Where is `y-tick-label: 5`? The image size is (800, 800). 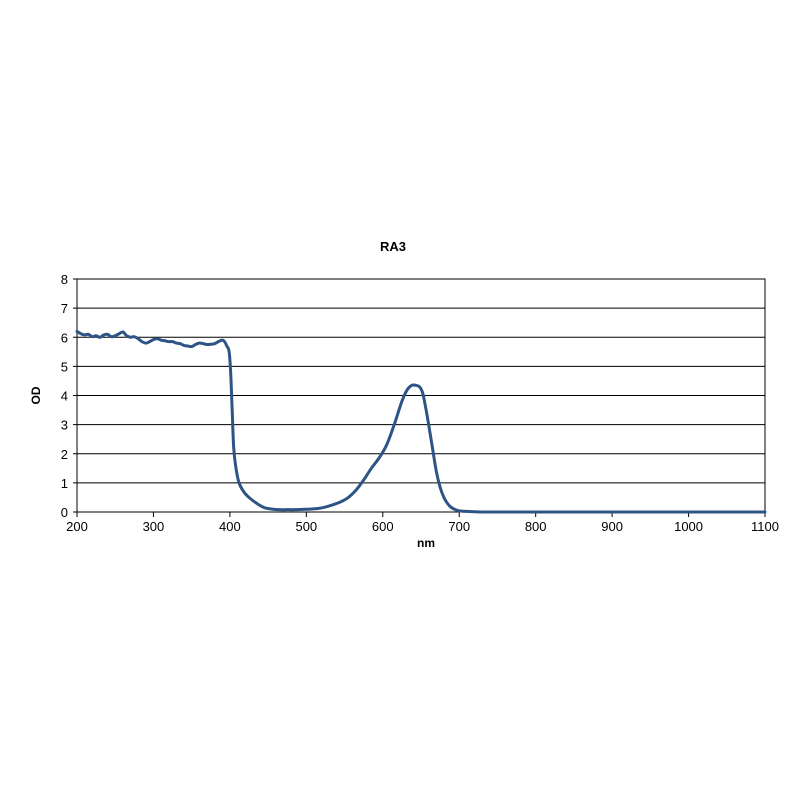
y-tick-label: 5 is located at coordinates (64, 366).